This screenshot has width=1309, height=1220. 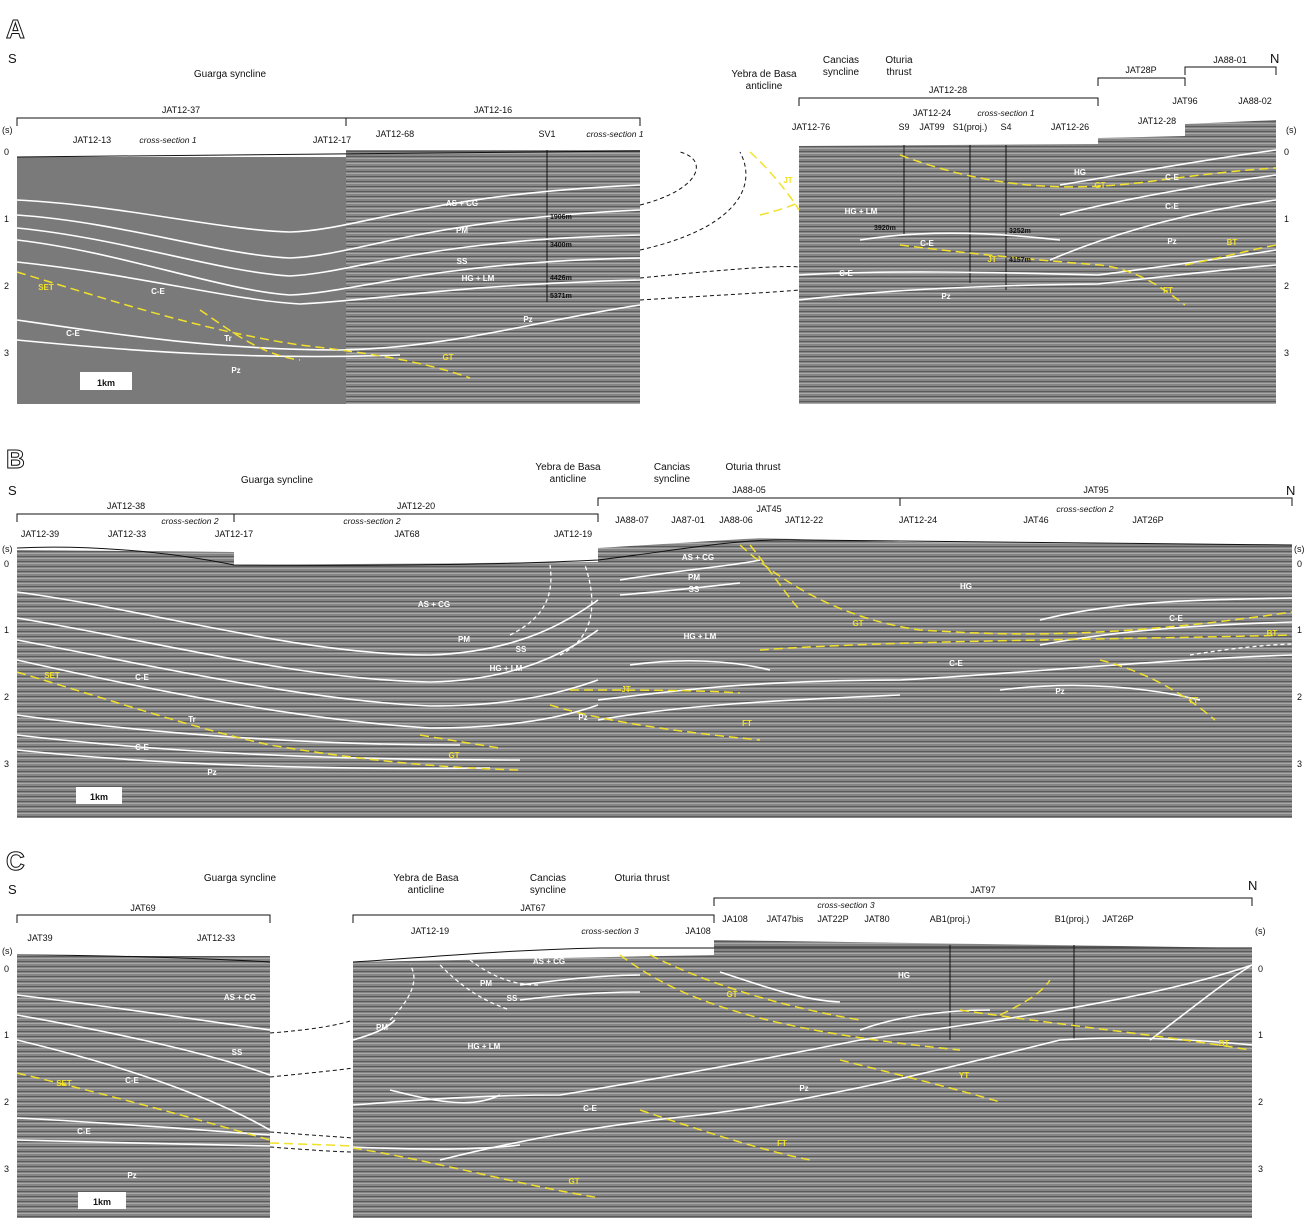 I want to click on geo-syncline: syncline, so click(x=841, y=72).